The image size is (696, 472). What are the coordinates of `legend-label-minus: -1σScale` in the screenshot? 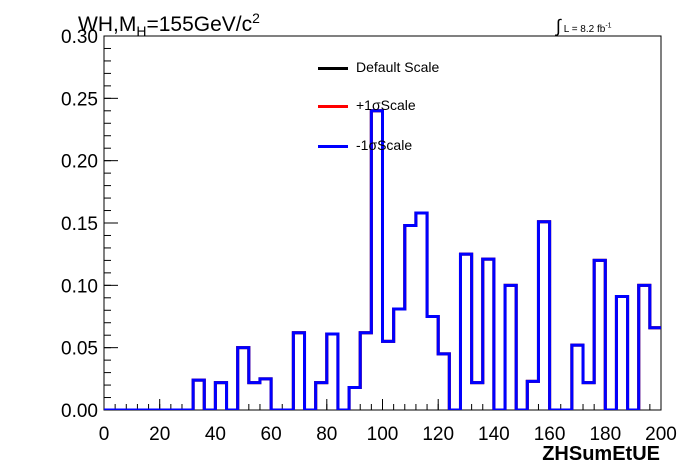 It's located at (384, 145).